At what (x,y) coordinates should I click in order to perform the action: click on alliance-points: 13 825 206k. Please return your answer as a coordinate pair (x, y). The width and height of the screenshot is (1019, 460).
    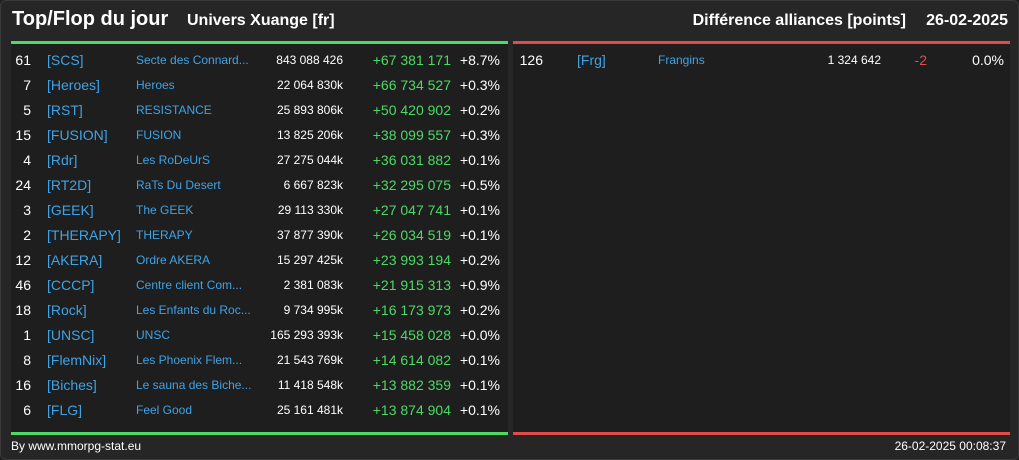
    Looking at the image, I should click on (309, 135).